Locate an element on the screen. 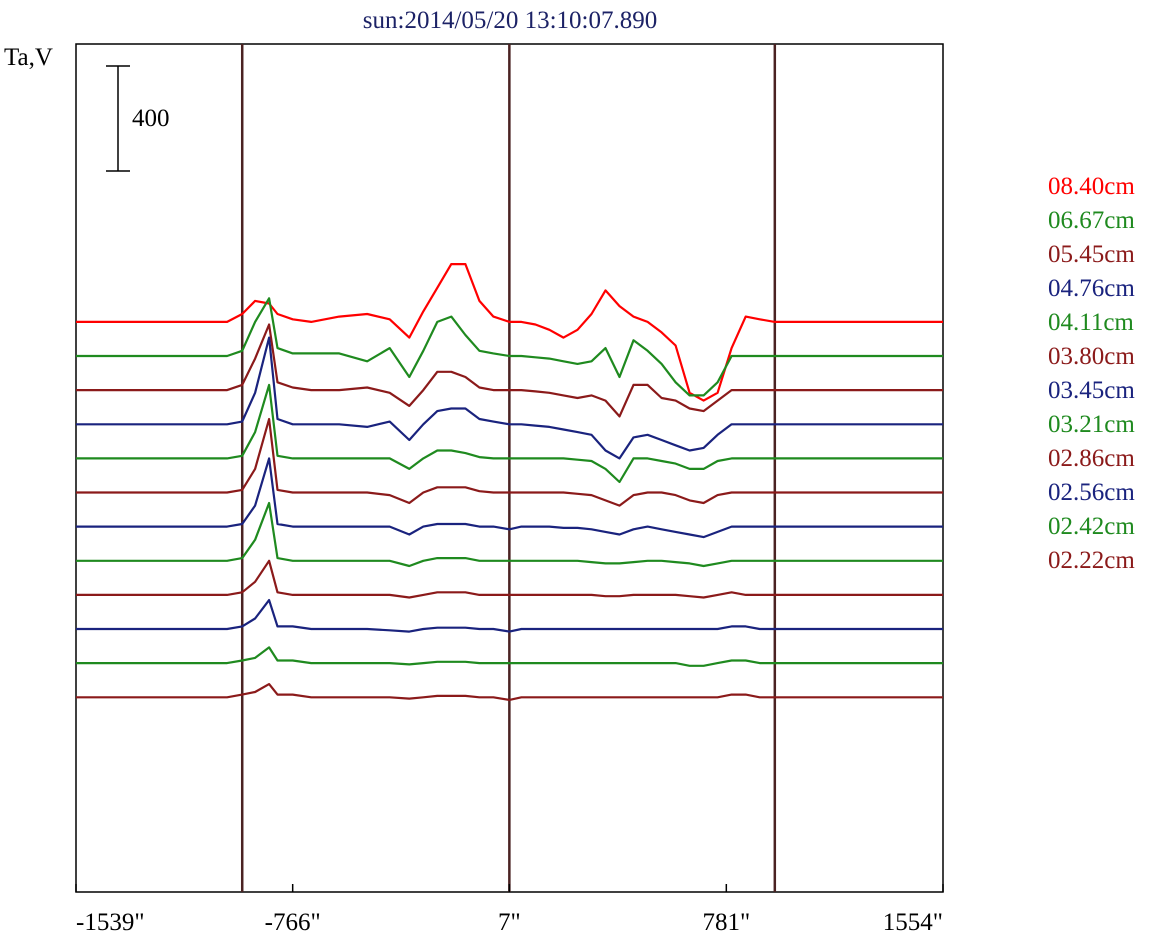 The width and height of the screenshot is (1155, 941). series-line-03.21cm is located at coordinates (509, 534).